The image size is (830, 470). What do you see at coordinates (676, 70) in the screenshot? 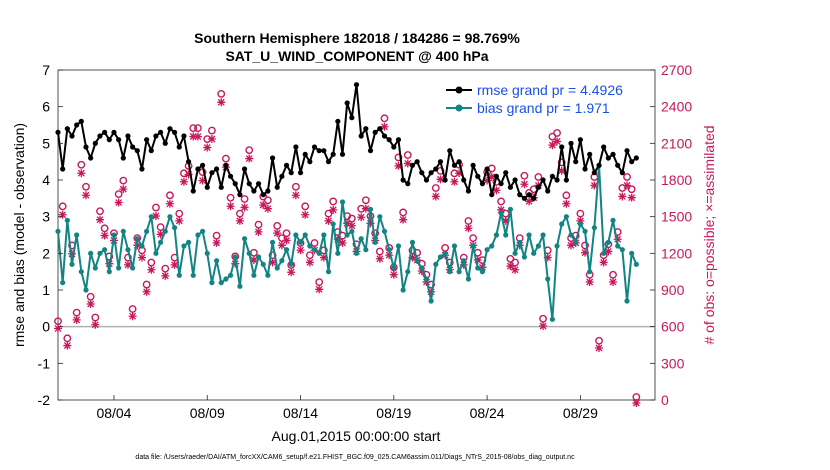
I see `y2-tick-label-9: 2700` at bounding box center [676, 70].